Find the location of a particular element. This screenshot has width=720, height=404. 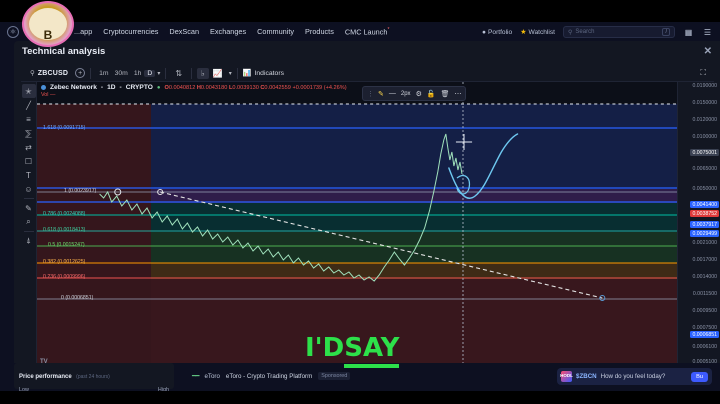

logo-inner is located at coordinates (48, 24).